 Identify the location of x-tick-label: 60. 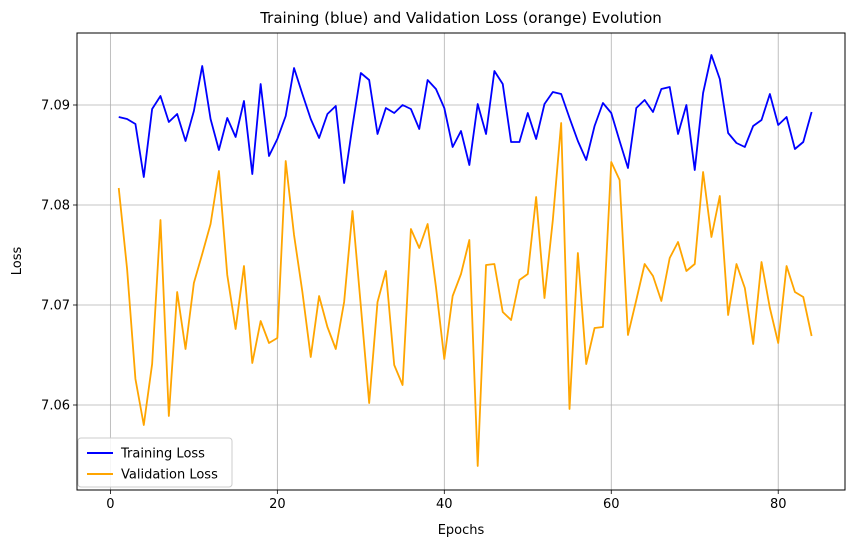
(611, 504).